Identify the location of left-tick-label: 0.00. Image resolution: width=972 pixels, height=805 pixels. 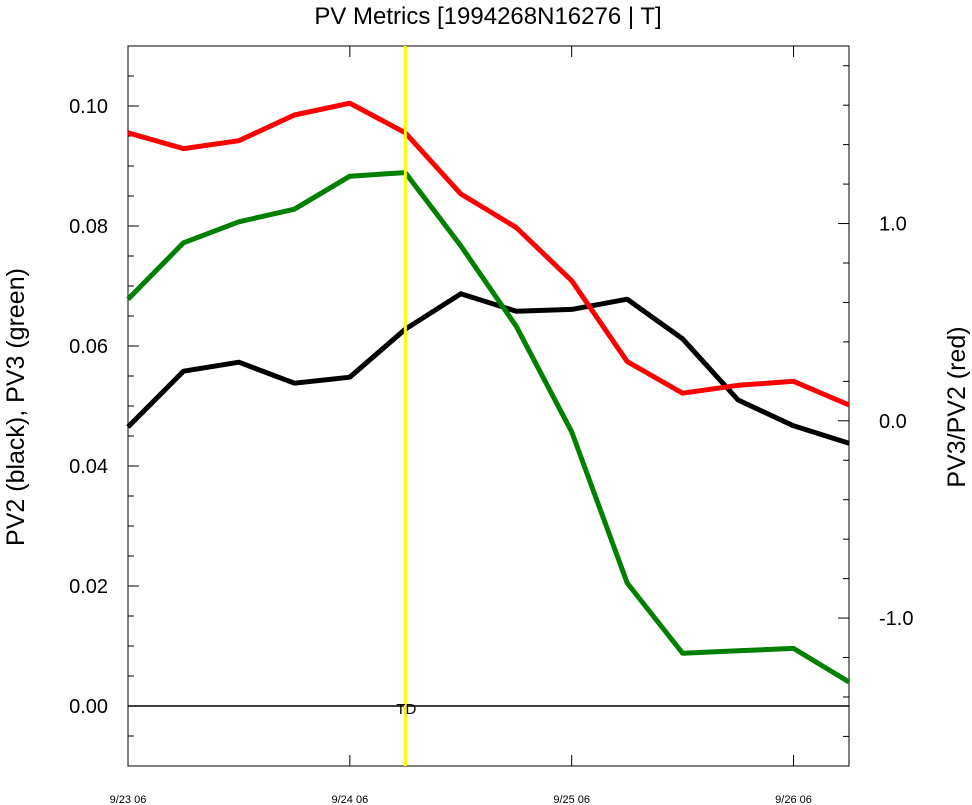
(88, 707).